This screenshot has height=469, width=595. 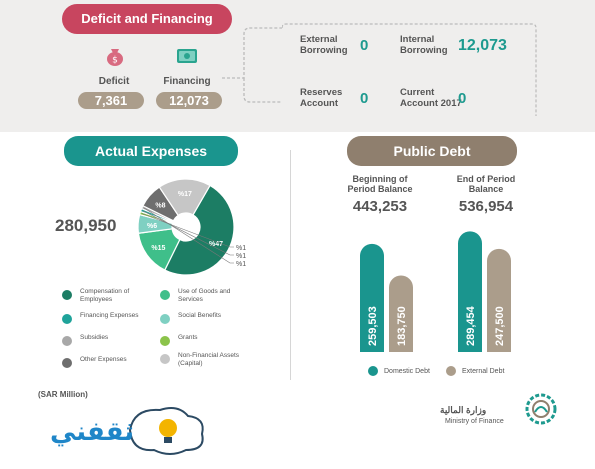 I want to click on site-watermark-logo: ثقفني, so click(x=127, y=431).